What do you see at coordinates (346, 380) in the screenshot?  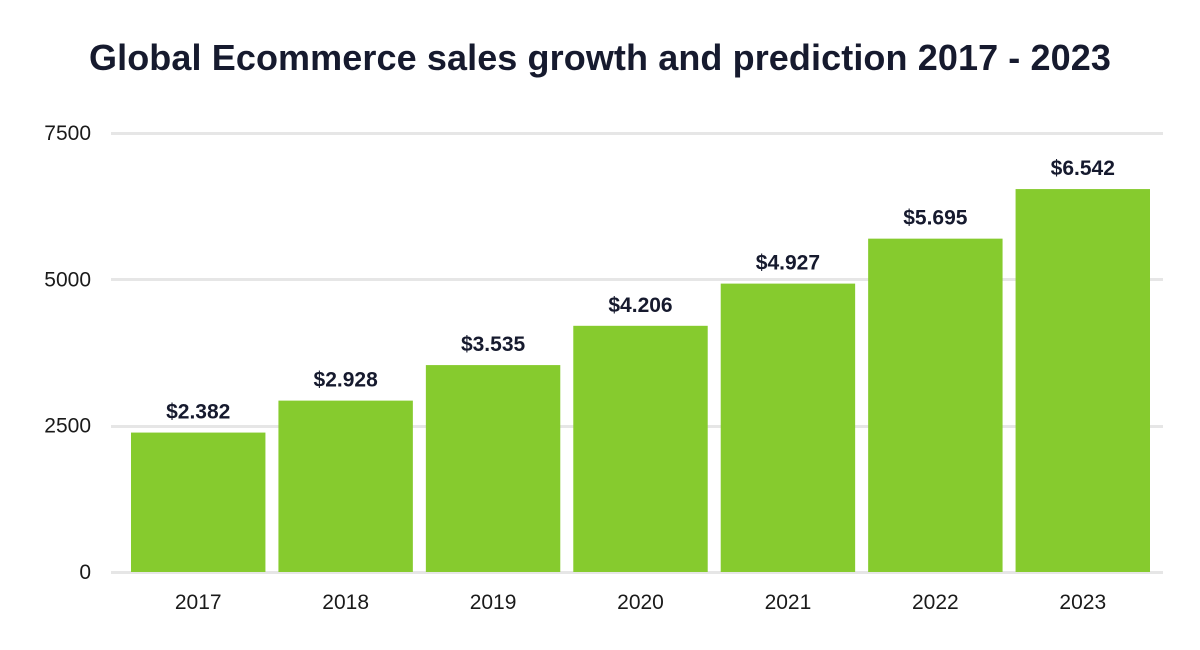 I see `data-label-2018: $2.928` at bounding box center [346, 380].